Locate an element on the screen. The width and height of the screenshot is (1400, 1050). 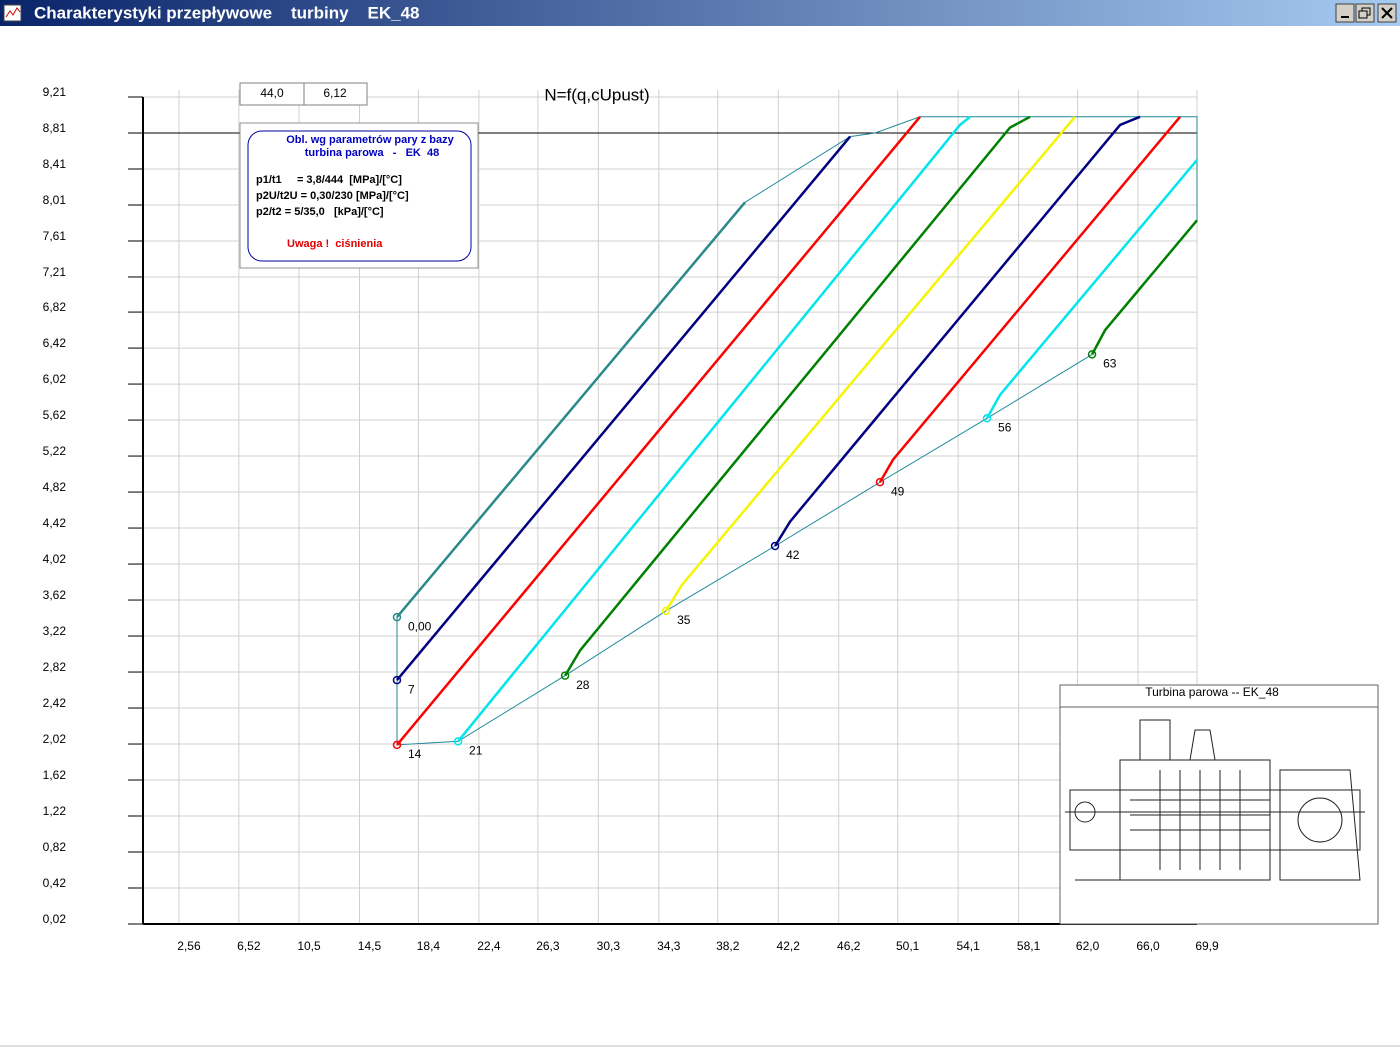
window-buttons is located at coordinates (1366, 13).